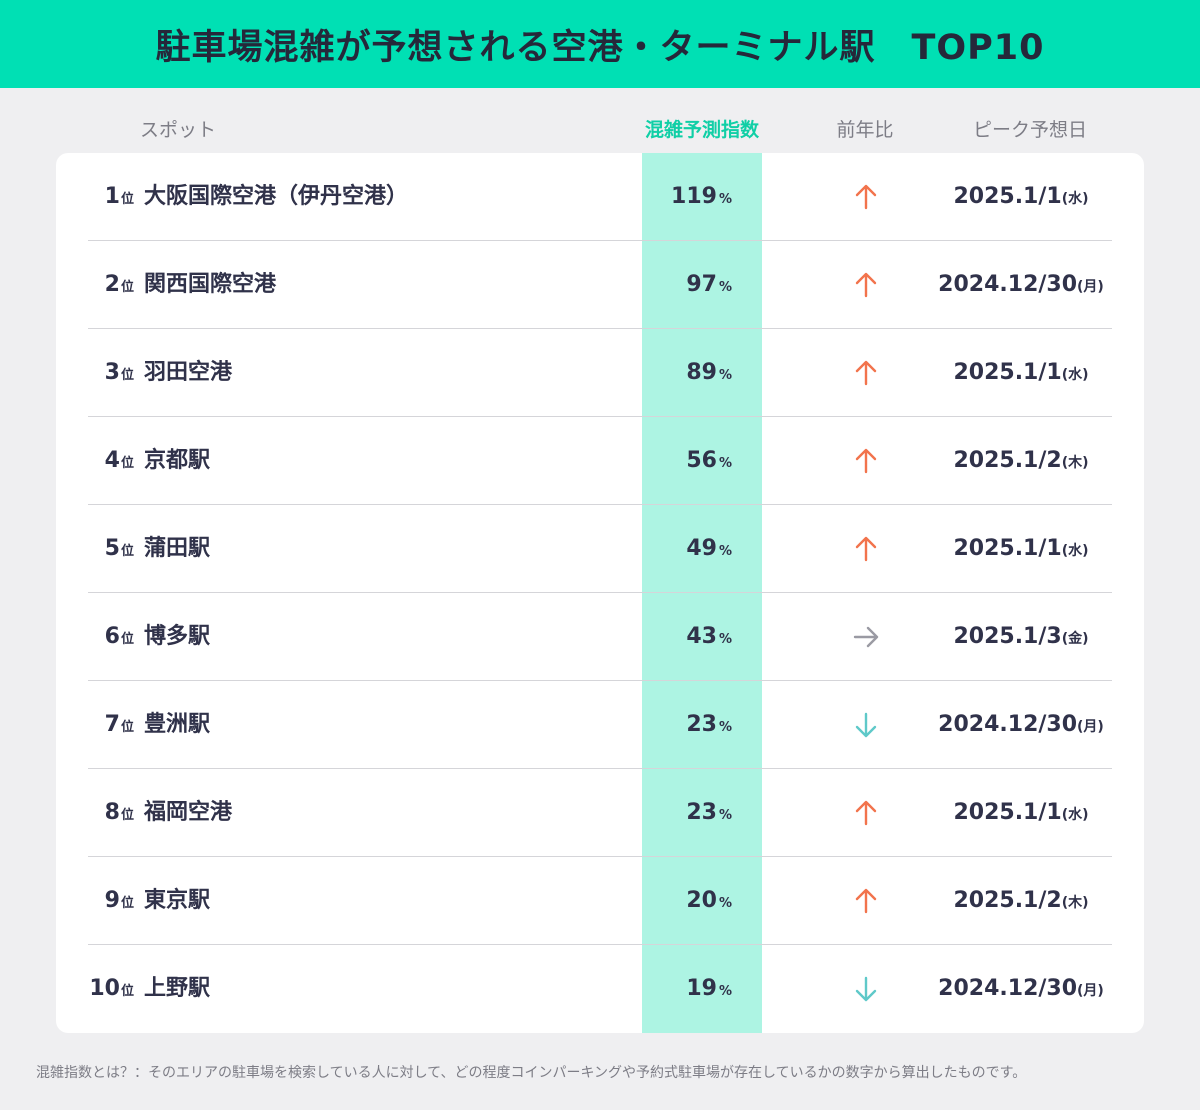 The image size is (1200, 1110). I want to click on congestion-index: 19%, so click(687, 989).